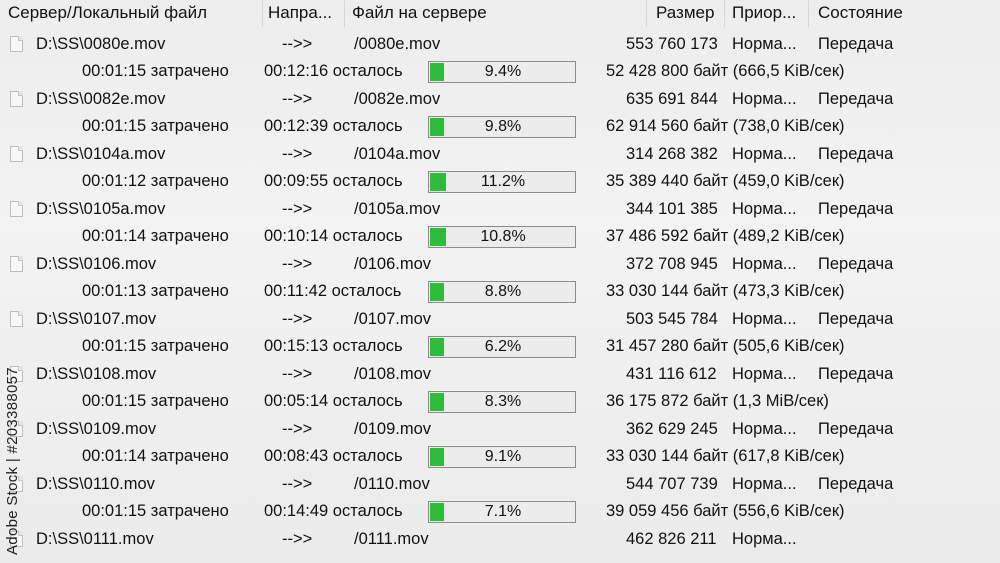 The image size is (1000, 563). What do you see at coordinates (397, 44) in the screenshot?
I see `remote-file-path: /0080e.mov` at bounding box center [397, 44].